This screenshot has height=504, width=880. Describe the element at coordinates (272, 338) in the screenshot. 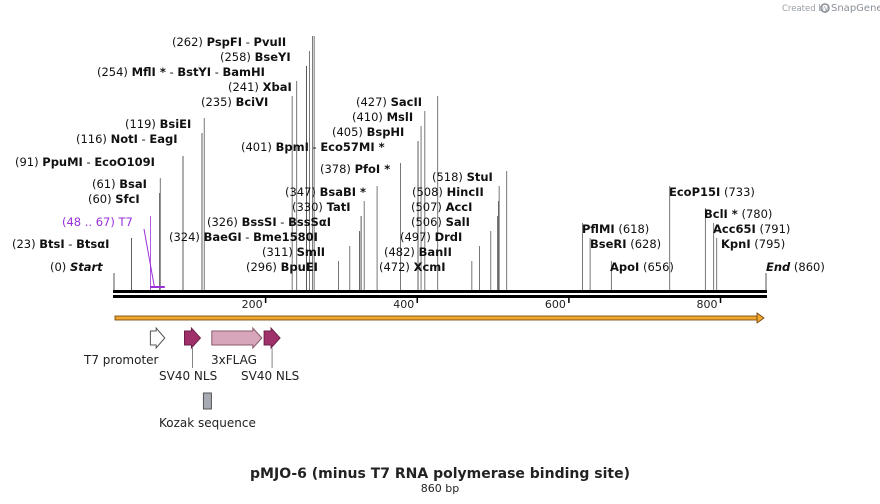

I see `feature-sv40-nls-2-arrow` at that location.